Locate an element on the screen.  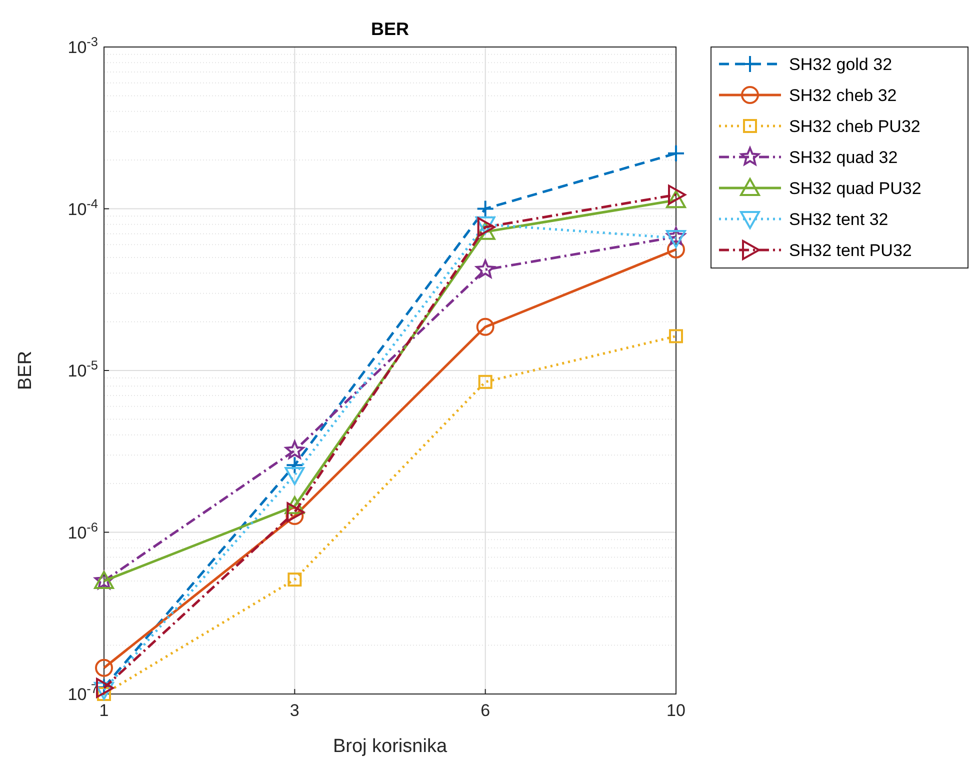
legend-label: SH32 cheb 32 is located at coordinates (843, 95).